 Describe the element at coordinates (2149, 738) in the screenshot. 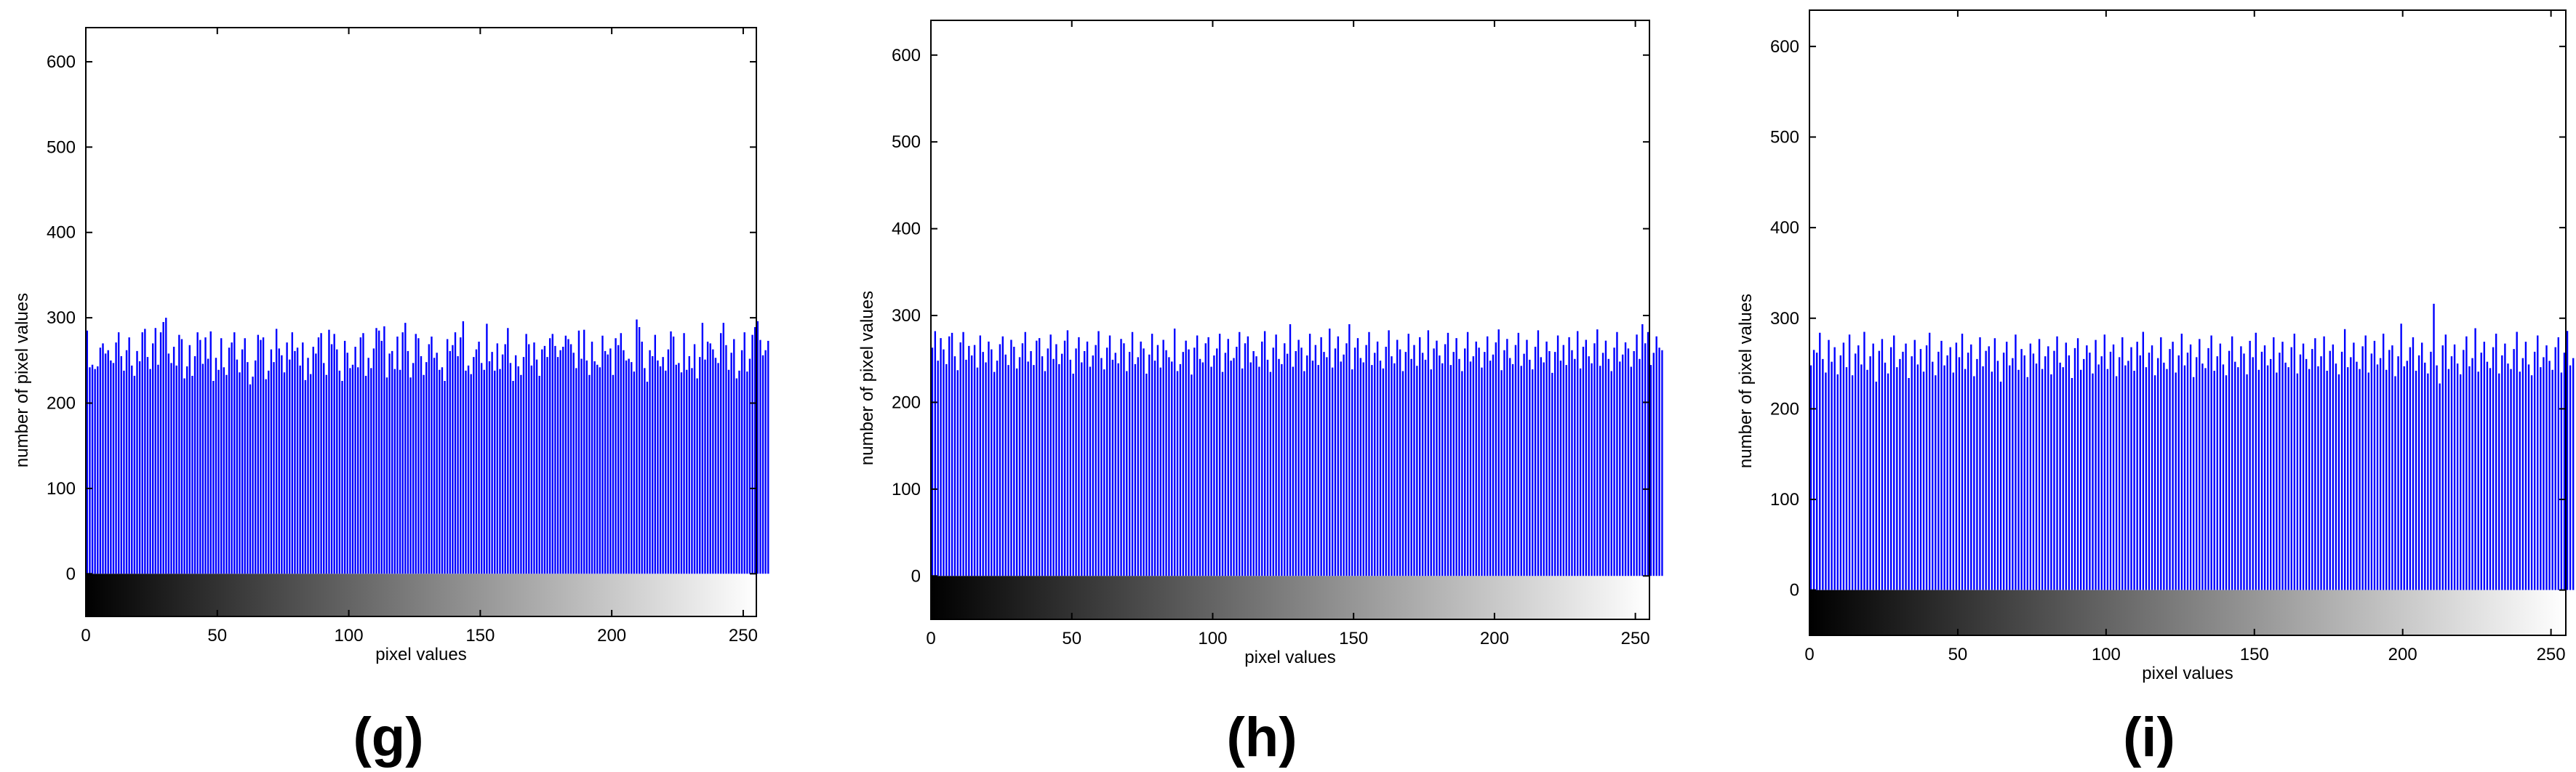

I see `panel-label: (i)` at that location.